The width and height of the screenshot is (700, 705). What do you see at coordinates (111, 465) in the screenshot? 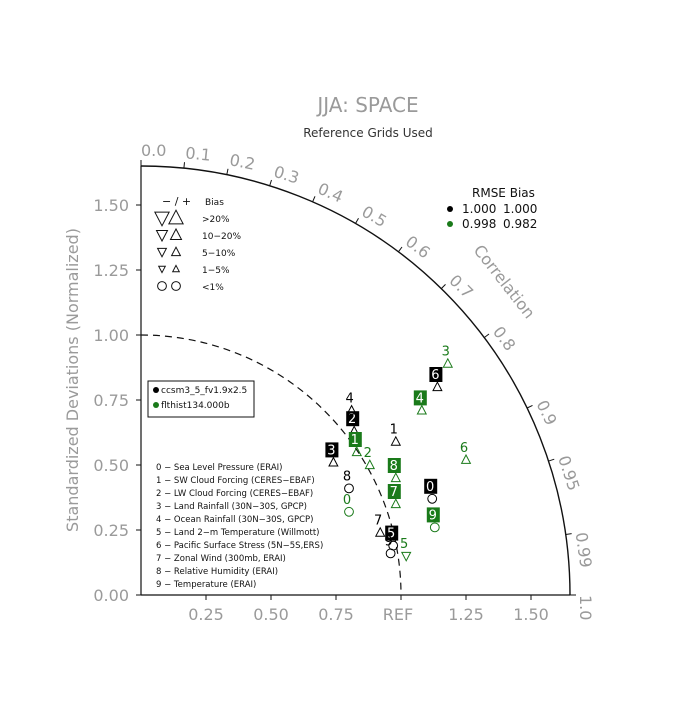
I see `y-tick-label: 0.50` at bounding box center [111, 465].